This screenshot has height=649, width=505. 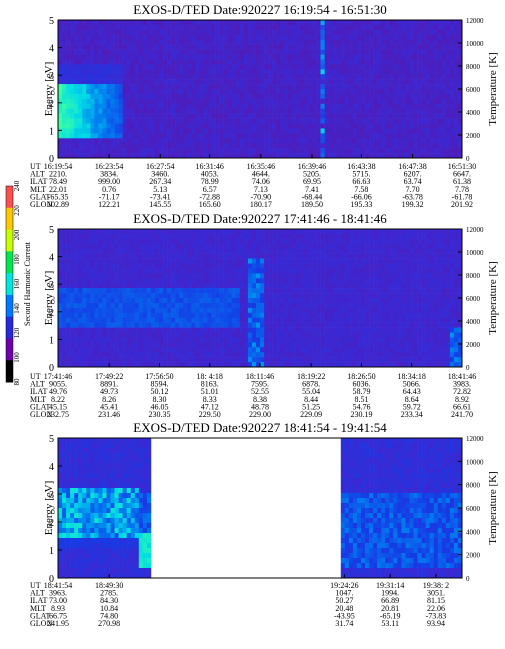 What do you see at coordinates (58, 189) in the screenshot?
I see `ephemeris-value: 22.01` at bounding box center [58, 189].